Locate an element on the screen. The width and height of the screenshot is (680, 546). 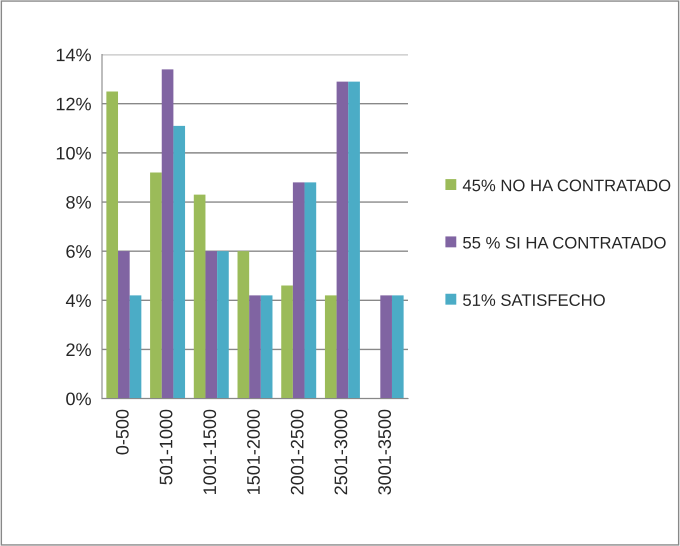
y-tick-label: 8% is located at coordinates (78, 202).